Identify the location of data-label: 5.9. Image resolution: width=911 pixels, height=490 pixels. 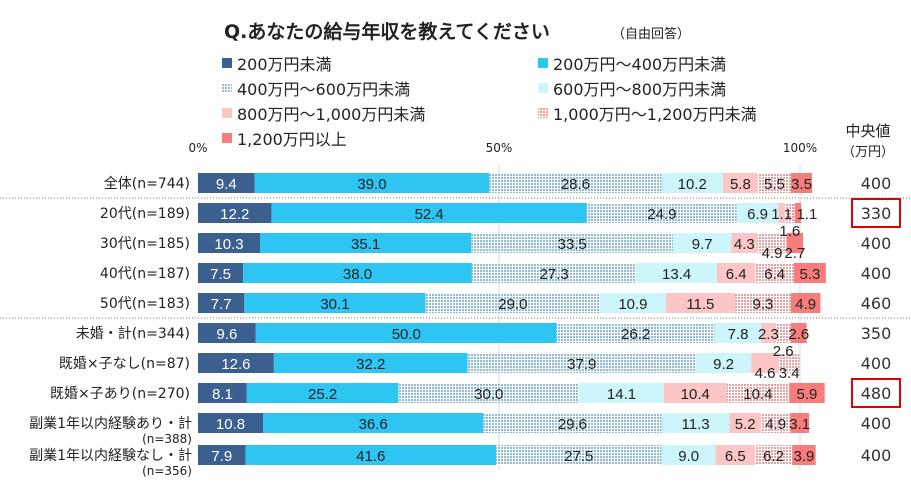
(806, 394).